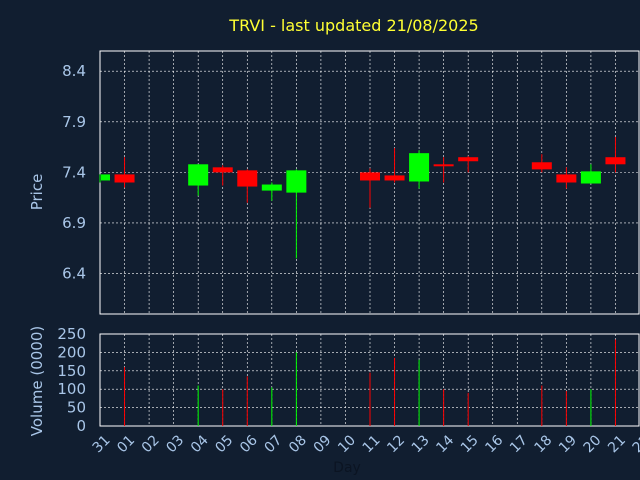 This screenshot has width=640, height=480. Describe the element at coordinates (200, 444) in the screenshot. I see `x-tick-label: 04` at that location.